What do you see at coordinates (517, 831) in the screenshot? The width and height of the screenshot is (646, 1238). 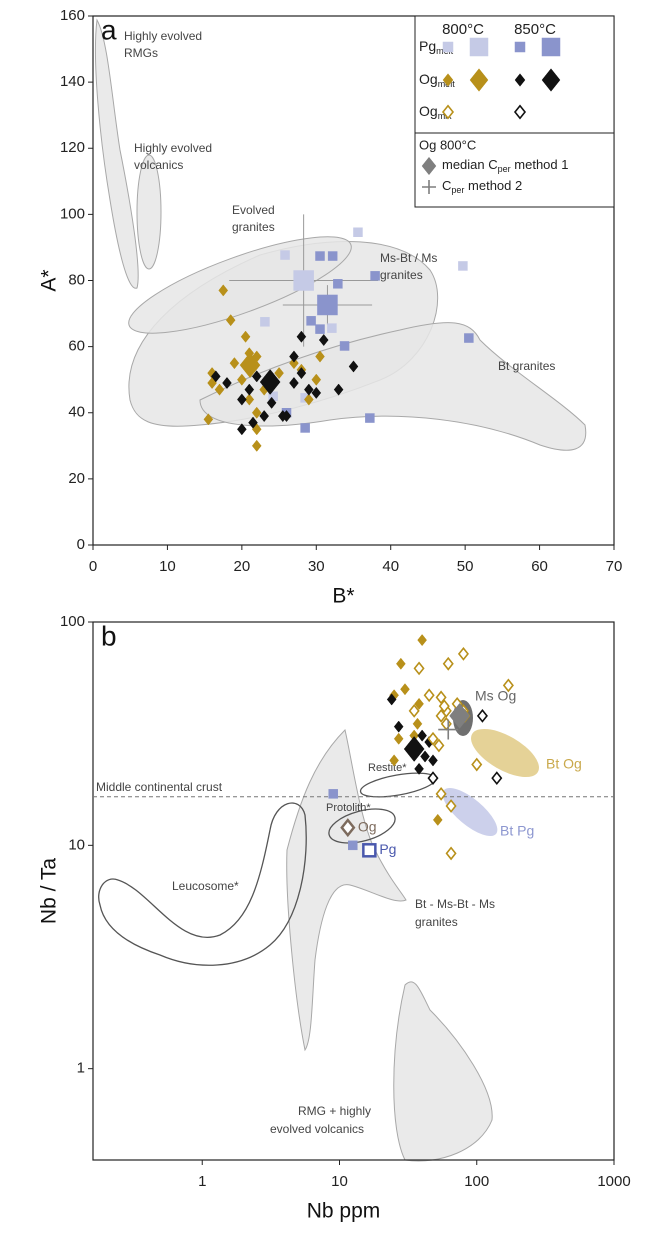 I see `annotation: Bt Pg` at bounding box center [517, 831].